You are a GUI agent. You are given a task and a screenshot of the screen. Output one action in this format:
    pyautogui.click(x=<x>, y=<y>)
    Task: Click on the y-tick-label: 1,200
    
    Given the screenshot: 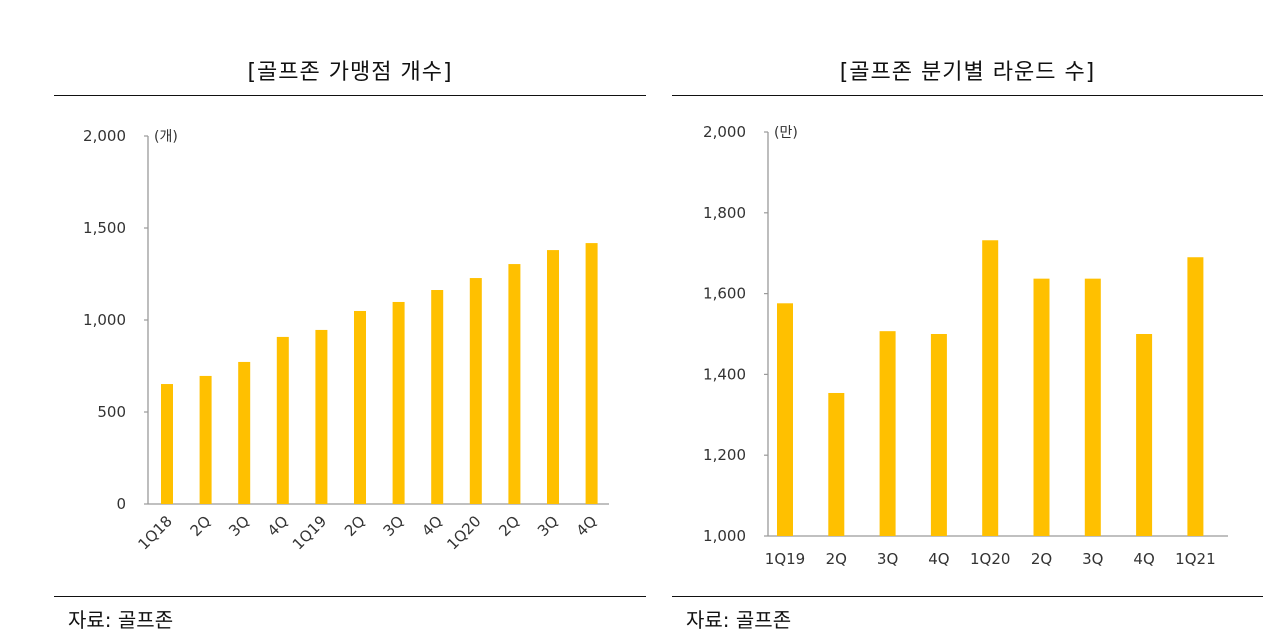 What is the action you would take?
    pyautogui.click(x=724, y=455)
    